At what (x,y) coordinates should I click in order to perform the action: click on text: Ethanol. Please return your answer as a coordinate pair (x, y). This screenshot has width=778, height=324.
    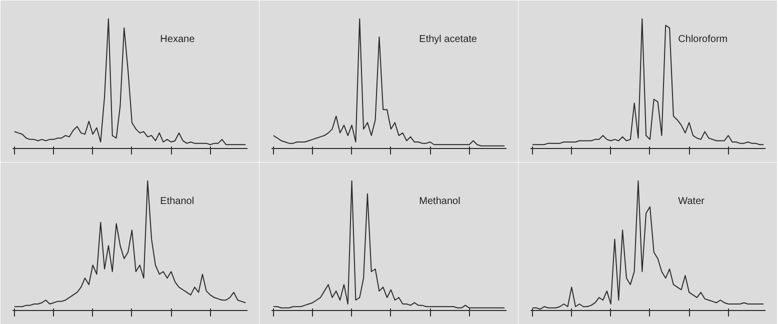
    Looking at the image, I should click on (177, 201).